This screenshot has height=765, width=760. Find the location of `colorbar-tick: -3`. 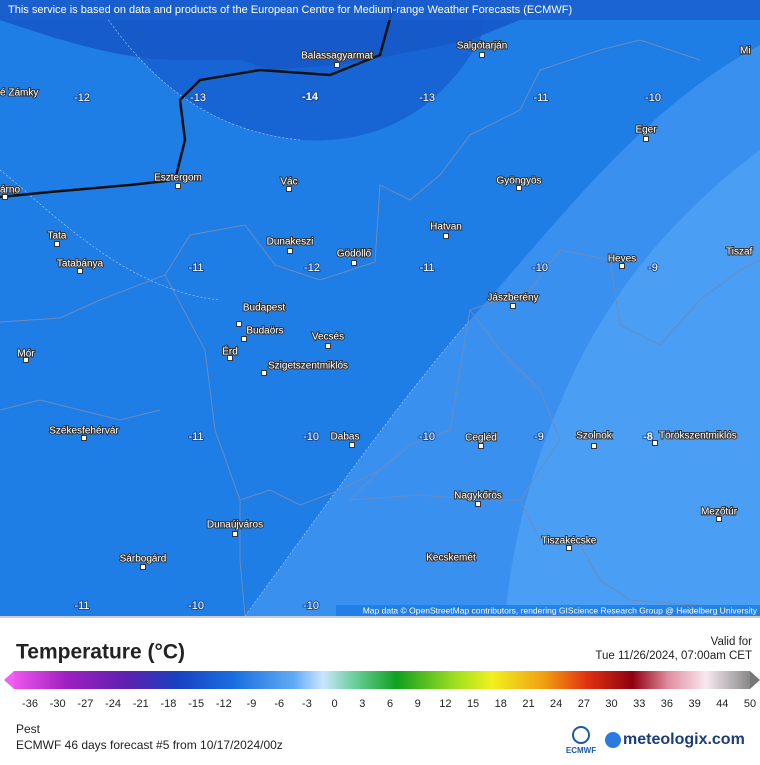

colorbar-tick: -3 is located at coordinates (307, 704).